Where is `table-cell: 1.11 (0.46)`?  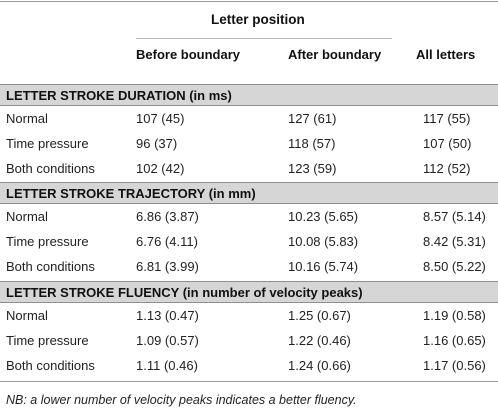 table-cell: 1.11 (0.46) is located at coordinates (167, 365).